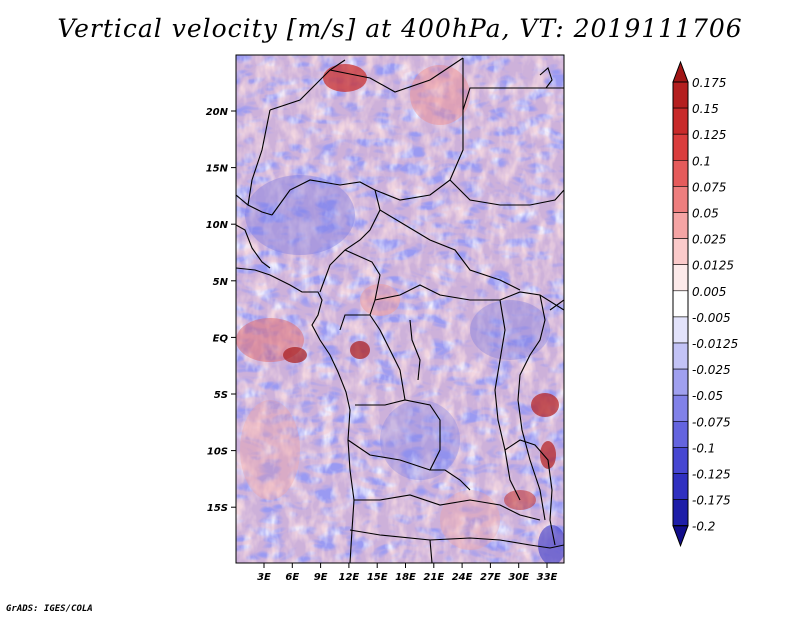  Describe the element at coordinates (217, 112) in the screenshot. I see `lat-label: 20N` at that location.